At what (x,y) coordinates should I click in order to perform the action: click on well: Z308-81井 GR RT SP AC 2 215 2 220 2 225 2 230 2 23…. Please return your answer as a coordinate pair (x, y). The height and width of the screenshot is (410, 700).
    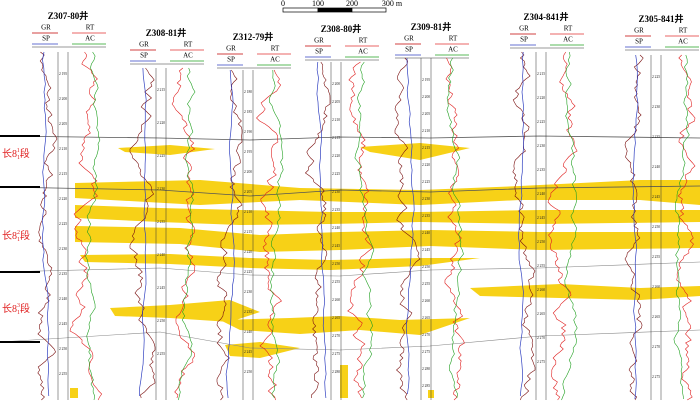
    Looking at the image, I should click on (166, 214).